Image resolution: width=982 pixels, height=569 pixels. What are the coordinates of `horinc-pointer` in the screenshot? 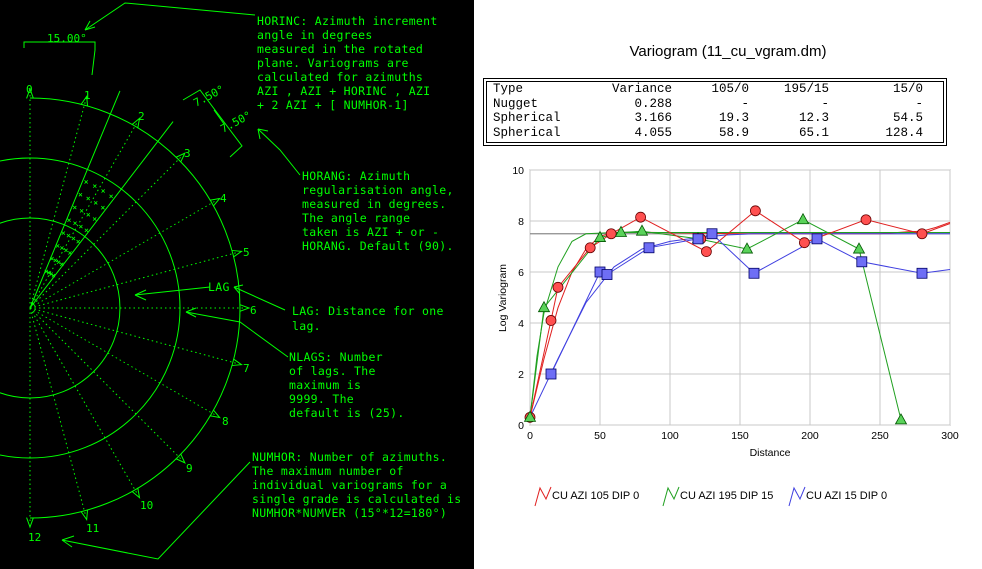 It's located at (170, 16).